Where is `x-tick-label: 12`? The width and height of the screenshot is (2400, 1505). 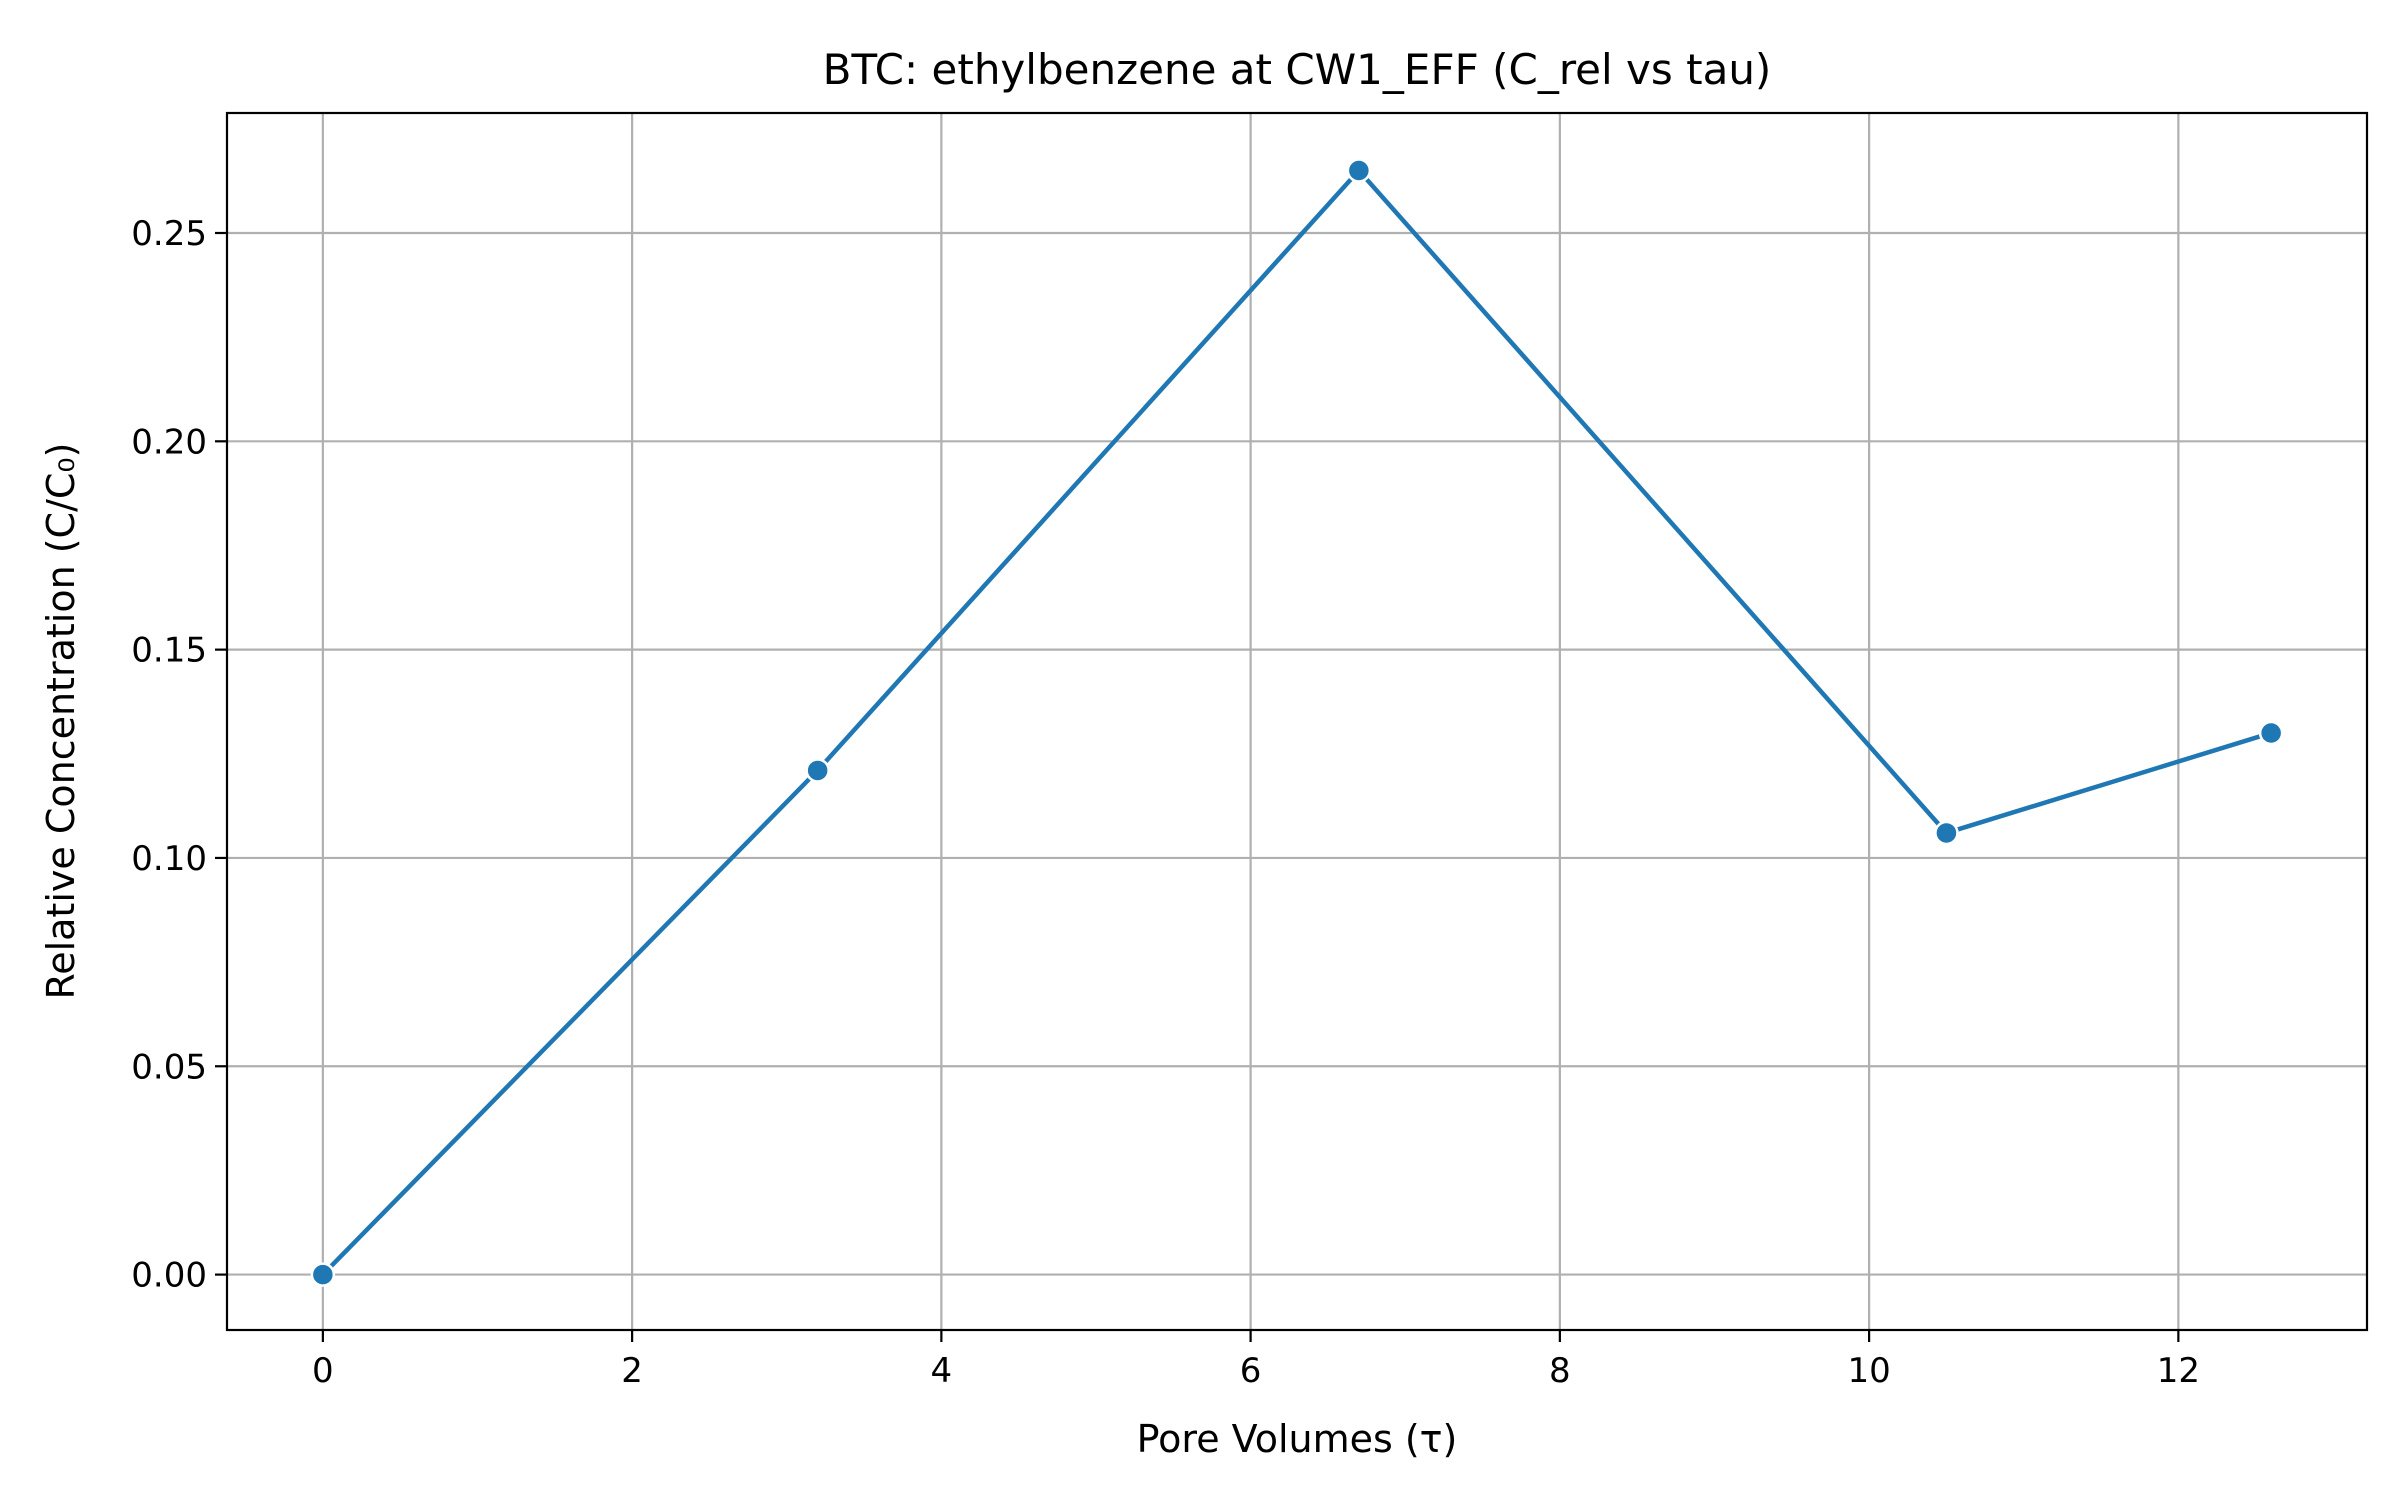 x-tick-label: 12 is located at coordinates (2178, 1371).